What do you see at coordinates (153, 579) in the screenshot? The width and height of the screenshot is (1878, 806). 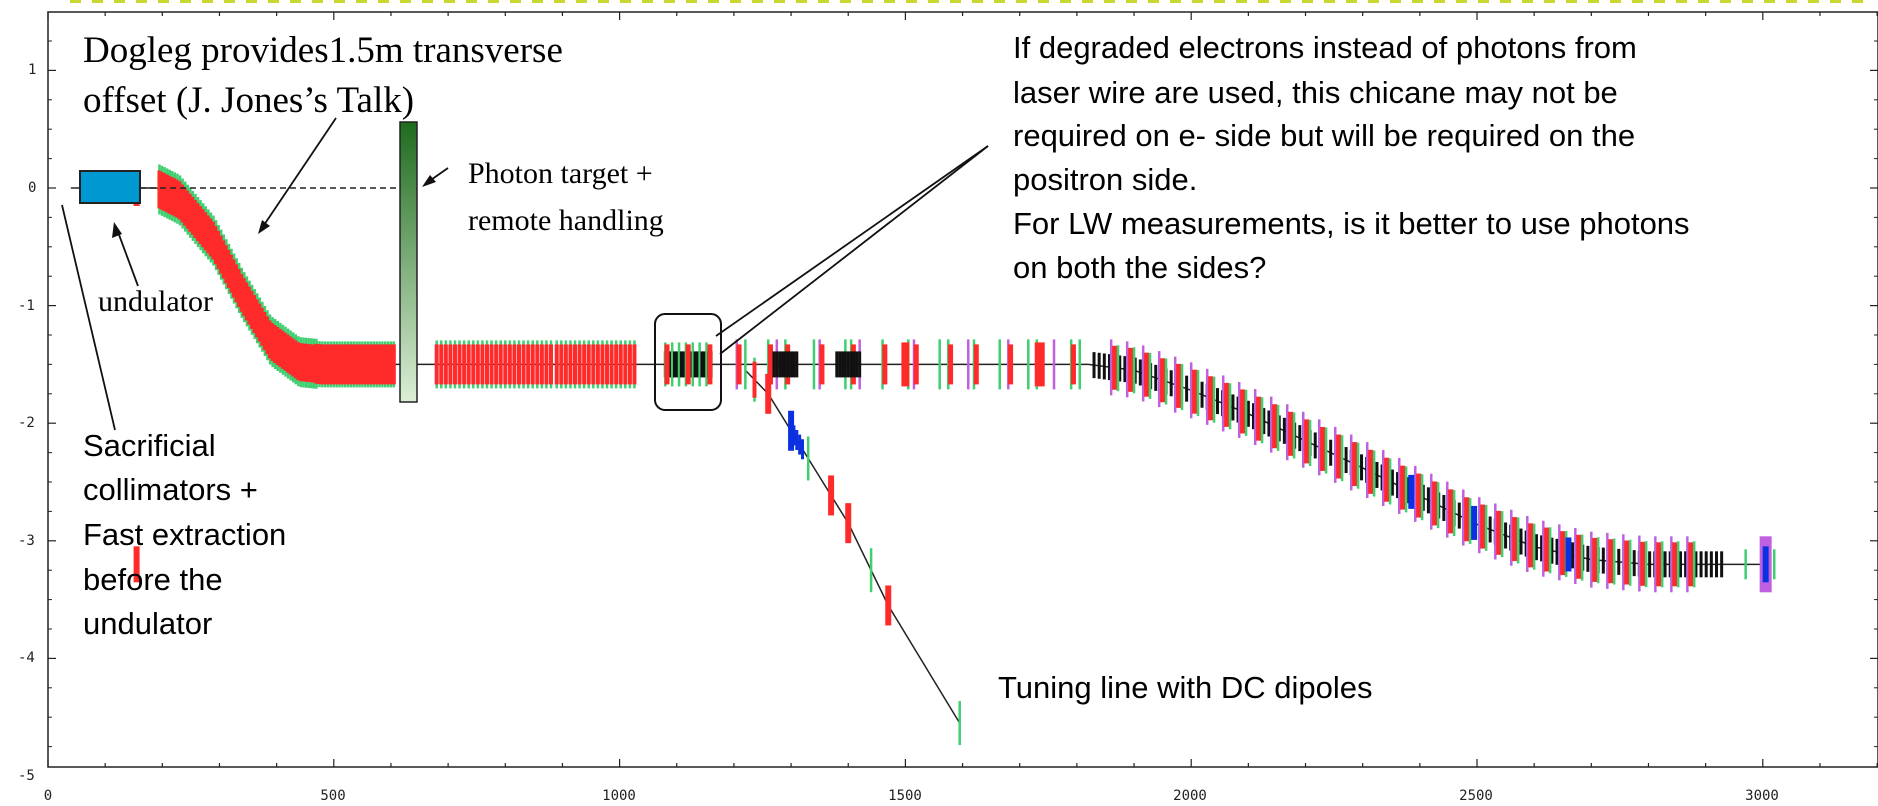 I see `collimators-note-line: before the` at bounding box center [153, 579].